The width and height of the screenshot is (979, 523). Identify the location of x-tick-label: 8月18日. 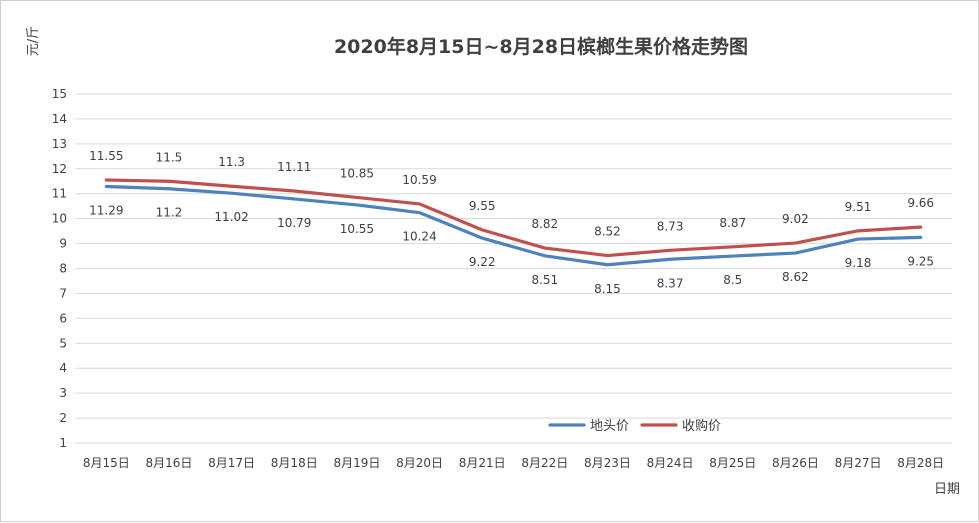
(294, 463).